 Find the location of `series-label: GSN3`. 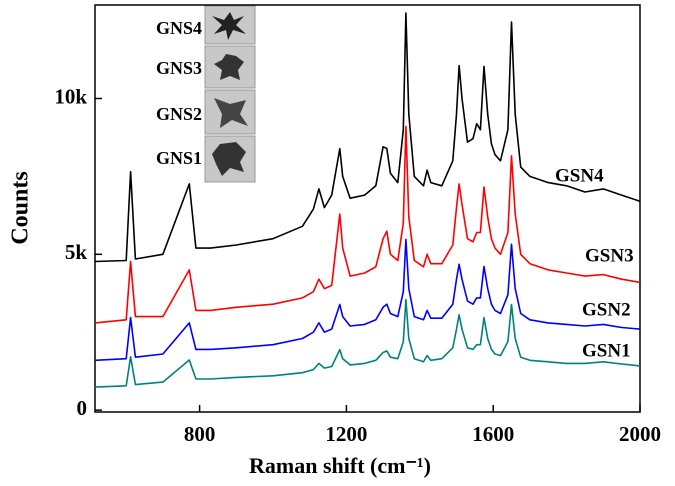

series-label: GSN3 is located at coordinates (609, 255).